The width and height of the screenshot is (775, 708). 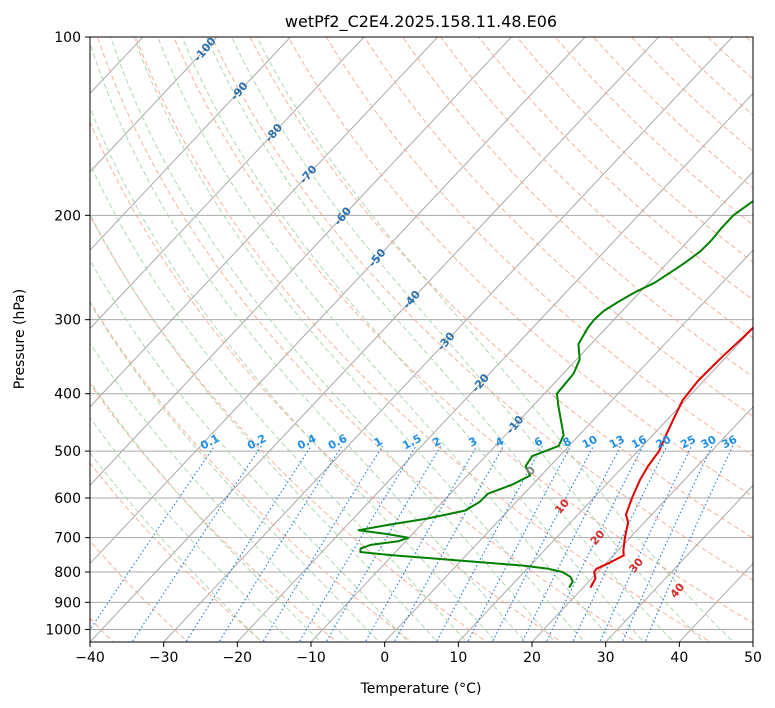 I want to click on chart-title: wetPf2_C2E4.2025.158.11.48.E06, so click(x=421, y=22).